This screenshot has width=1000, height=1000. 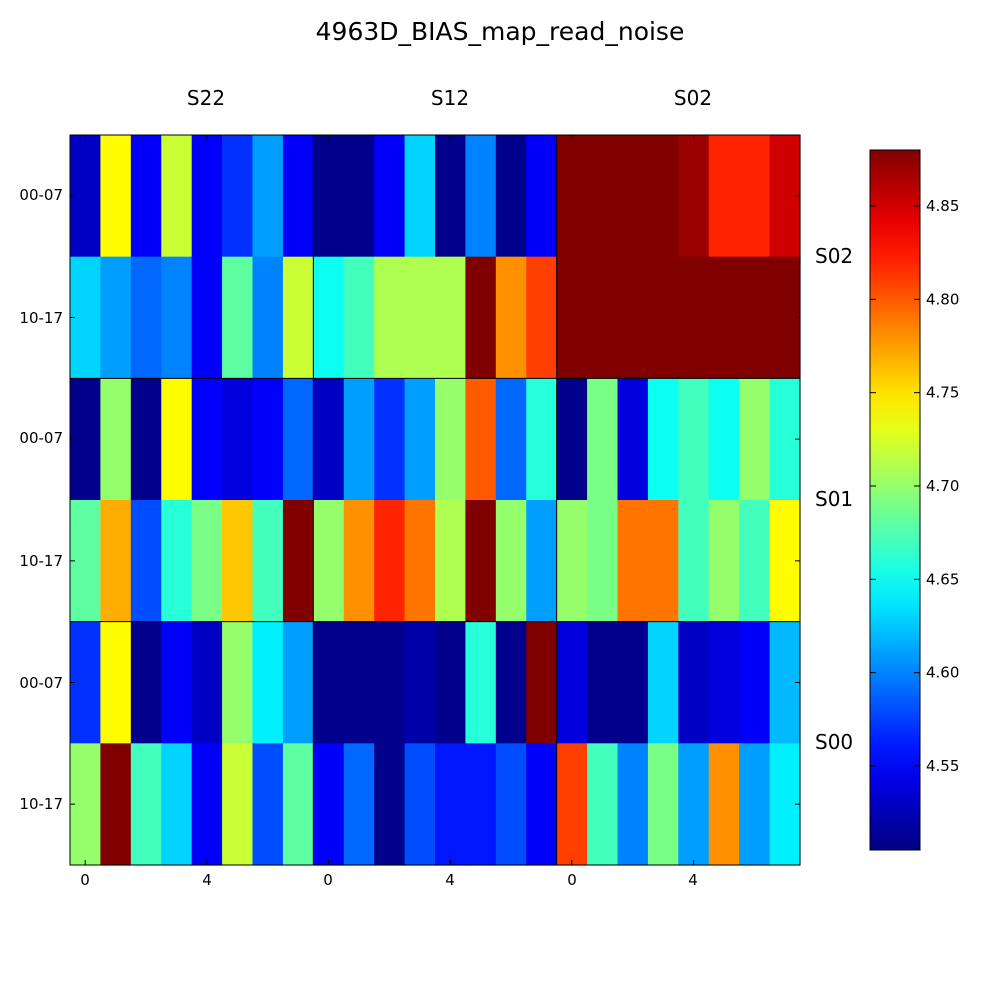 I want to click on column-labels: S22 S12 S02, so click(x=449, y=98).